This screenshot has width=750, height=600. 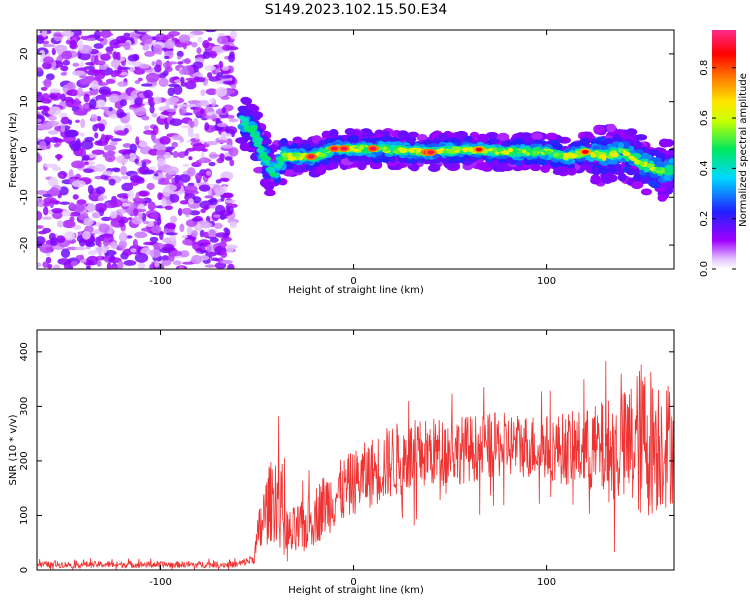 I want to click on spectrogram-x-tick-label: 100, so click(x=546, y=281).